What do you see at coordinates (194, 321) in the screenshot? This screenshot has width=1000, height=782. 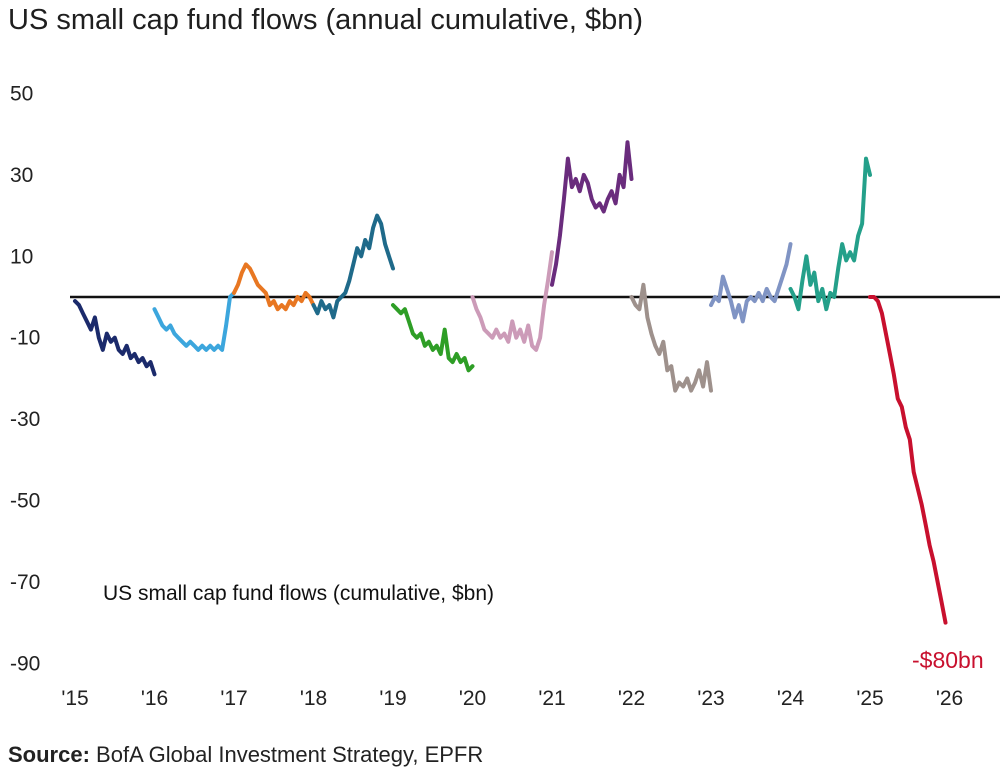 I see `series-line-2016` at bounding box center [194, 321].